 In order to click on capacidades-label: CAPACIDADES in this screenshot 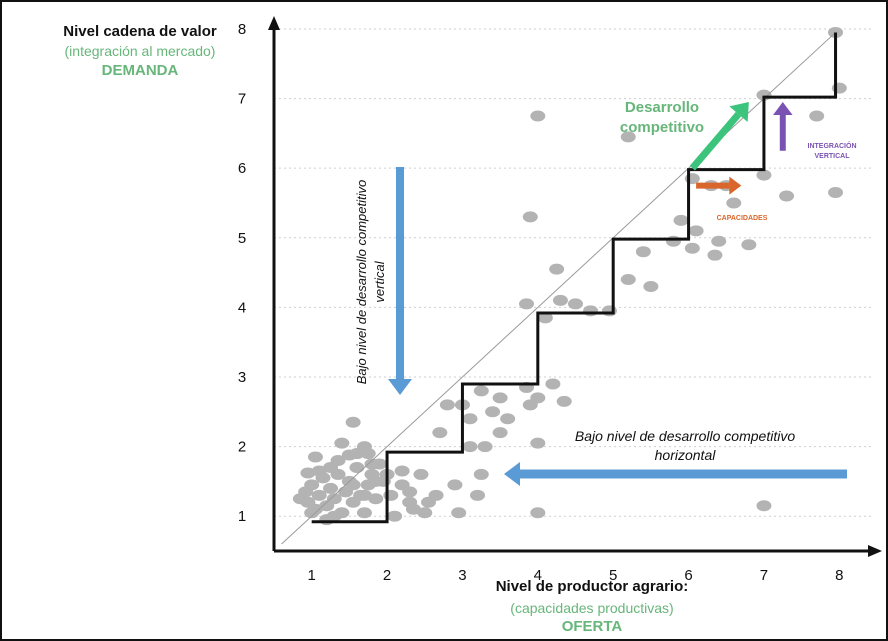, I will do `click(742, 218)`.